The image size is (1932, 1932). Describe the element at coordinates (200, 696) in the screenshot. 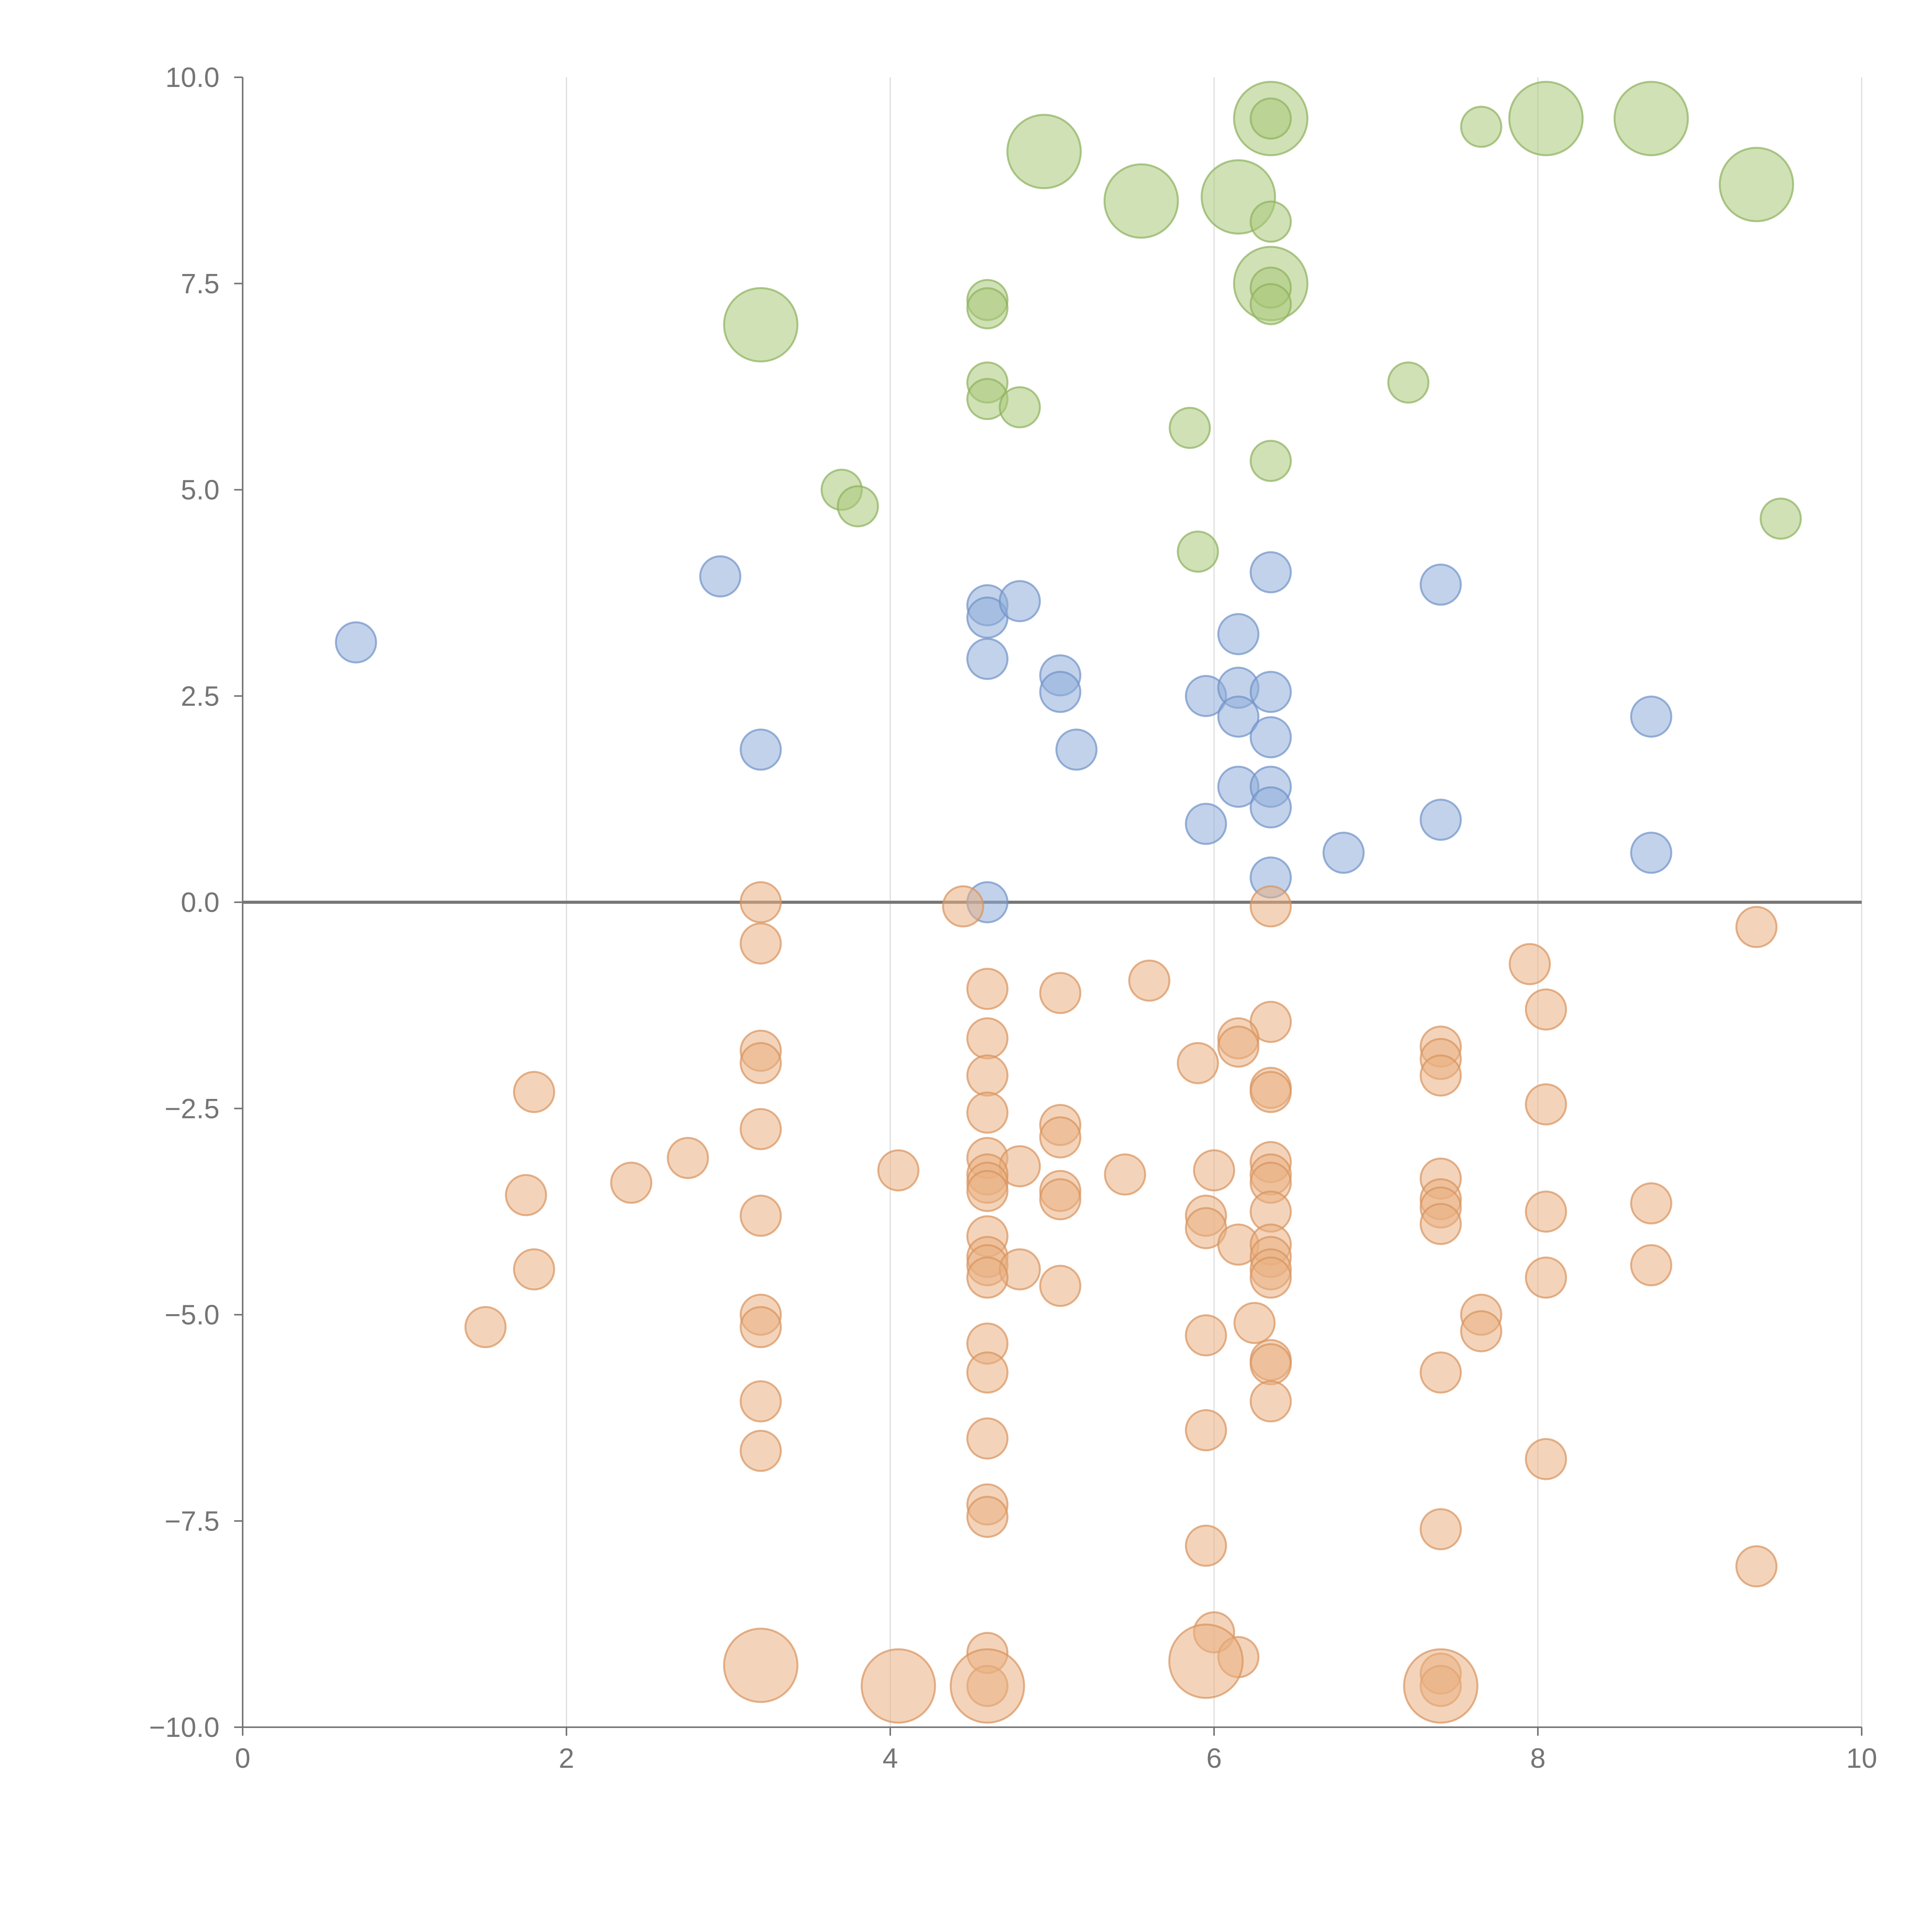

I see `y-tick-label: 2.5` at that location.